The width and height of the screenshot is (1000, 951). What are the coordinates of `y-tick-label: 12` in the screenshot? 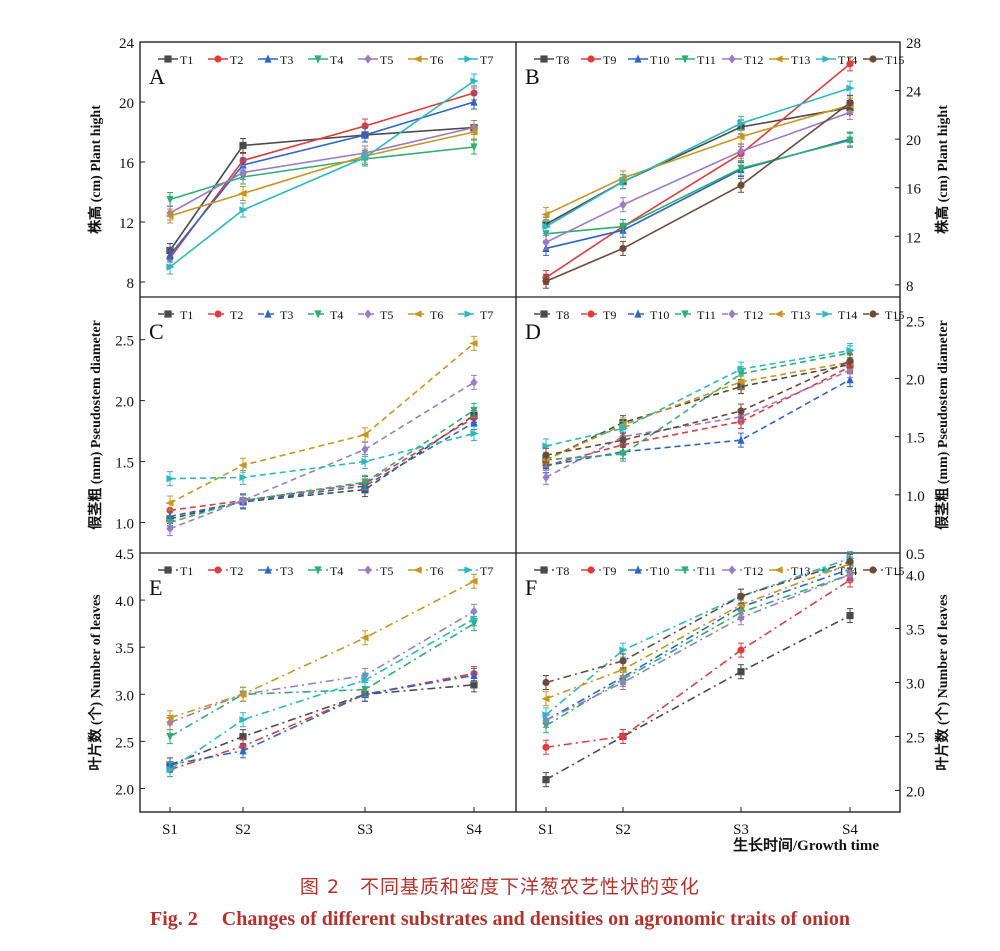 It's located at (126, 224).